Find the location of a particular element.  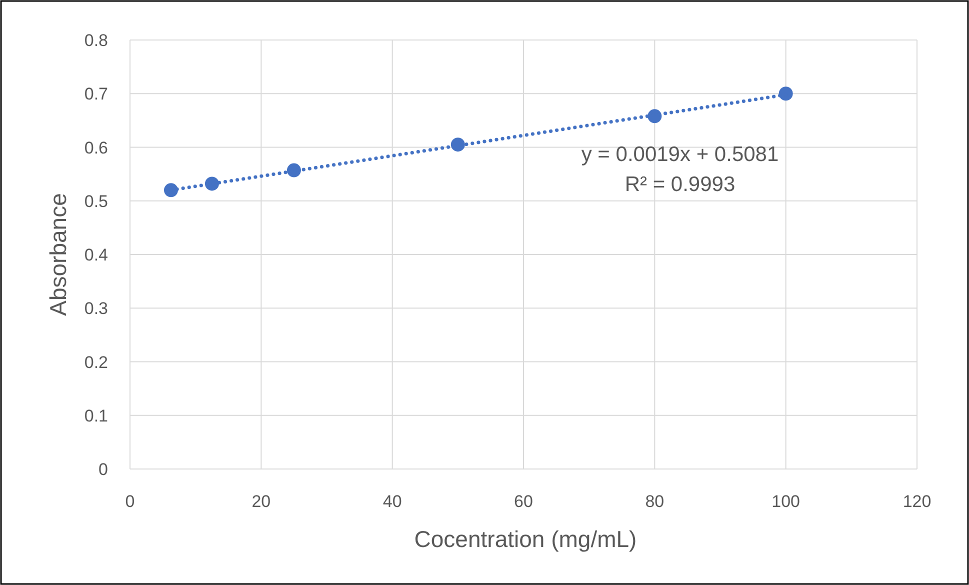

x-tick-label: 100 is located at coordinates (786, 501).